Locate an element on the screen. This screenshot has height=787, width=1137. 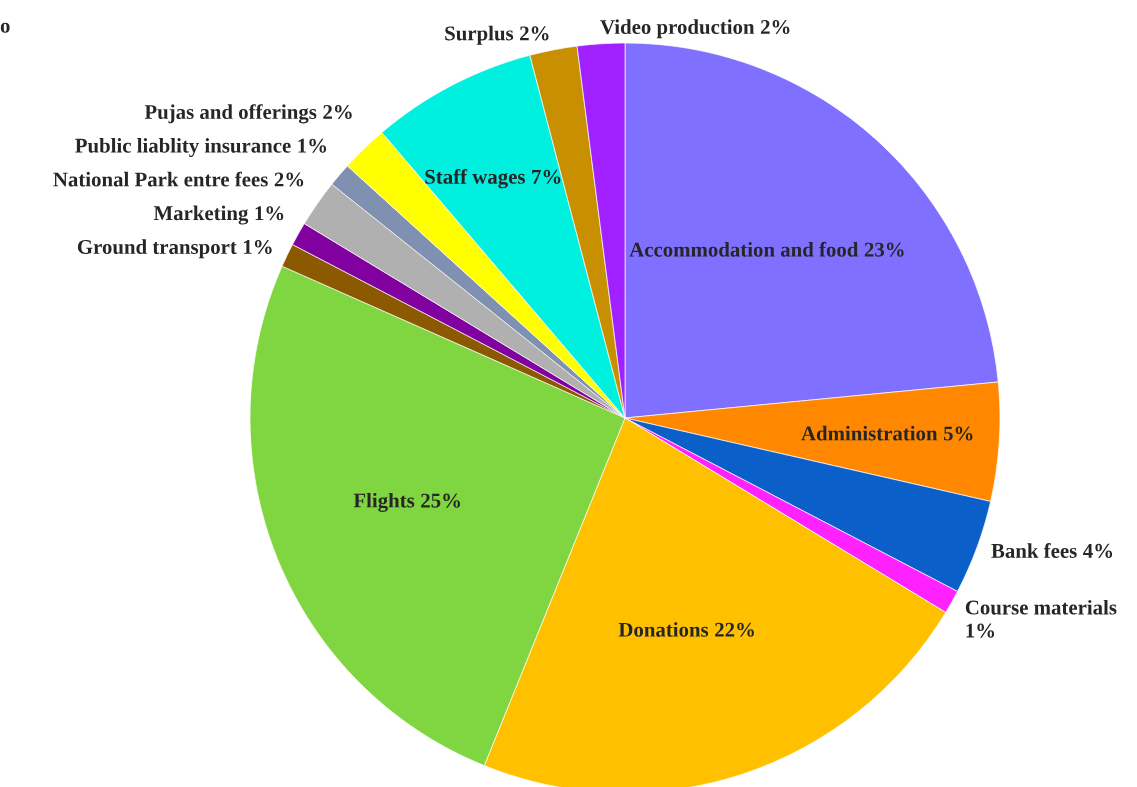
data-label: 25% is located at coordinates (441, 500).